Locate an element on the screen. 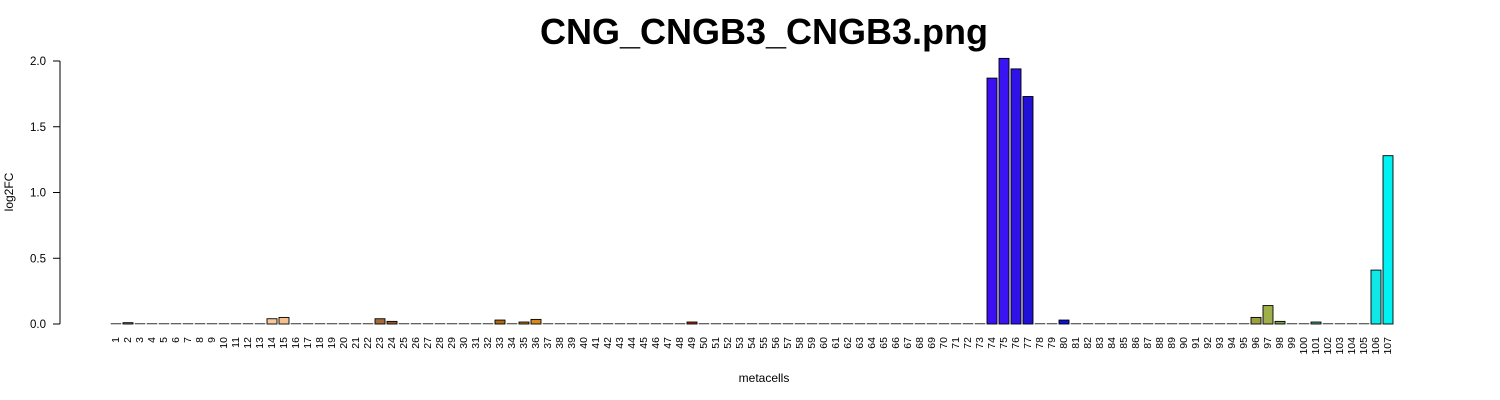 The width and height of the screenshot is (1500, 400). x-tick-label-48: 48 is located at coordinates (680, 343).